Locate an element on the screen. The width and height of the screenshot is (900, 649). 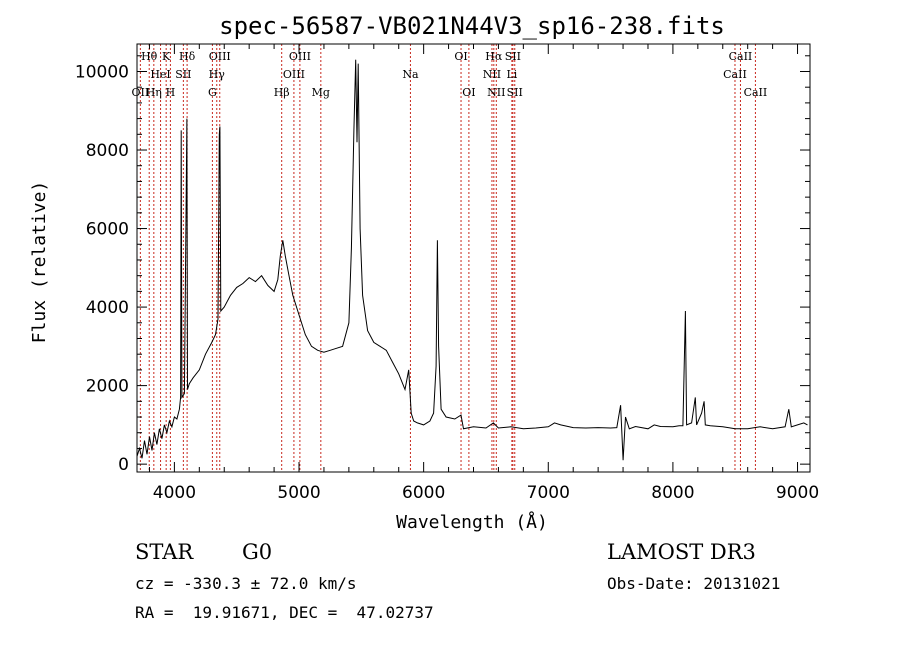
marker-label-11: Hβ is located at coordinates (282, 92).